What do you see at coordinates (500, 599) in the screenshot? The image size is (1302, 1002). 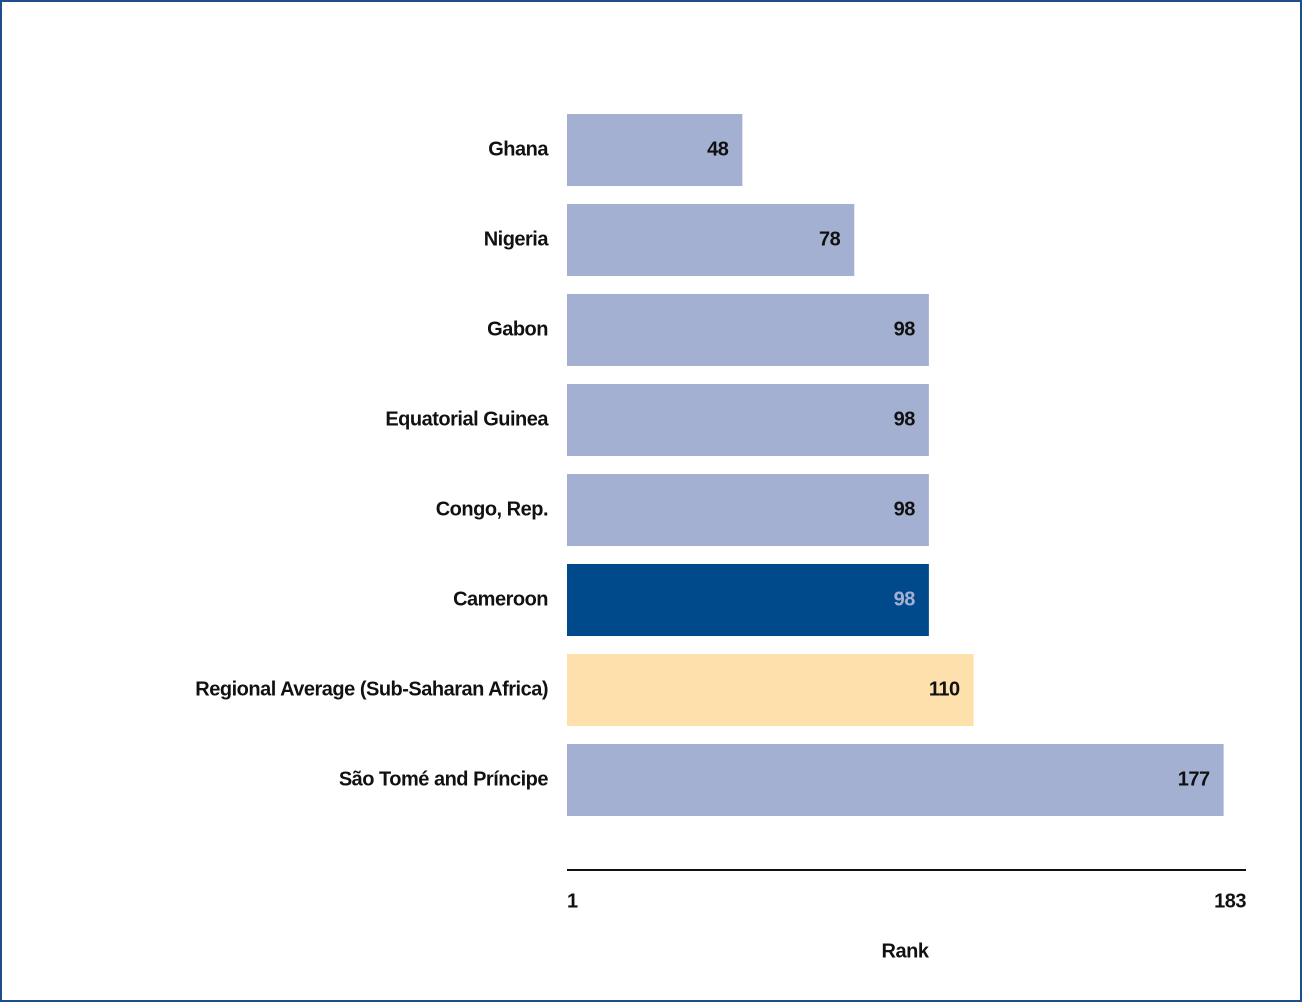 I see `y-tick-label: Cameroon` at bounding box center [500, 599].